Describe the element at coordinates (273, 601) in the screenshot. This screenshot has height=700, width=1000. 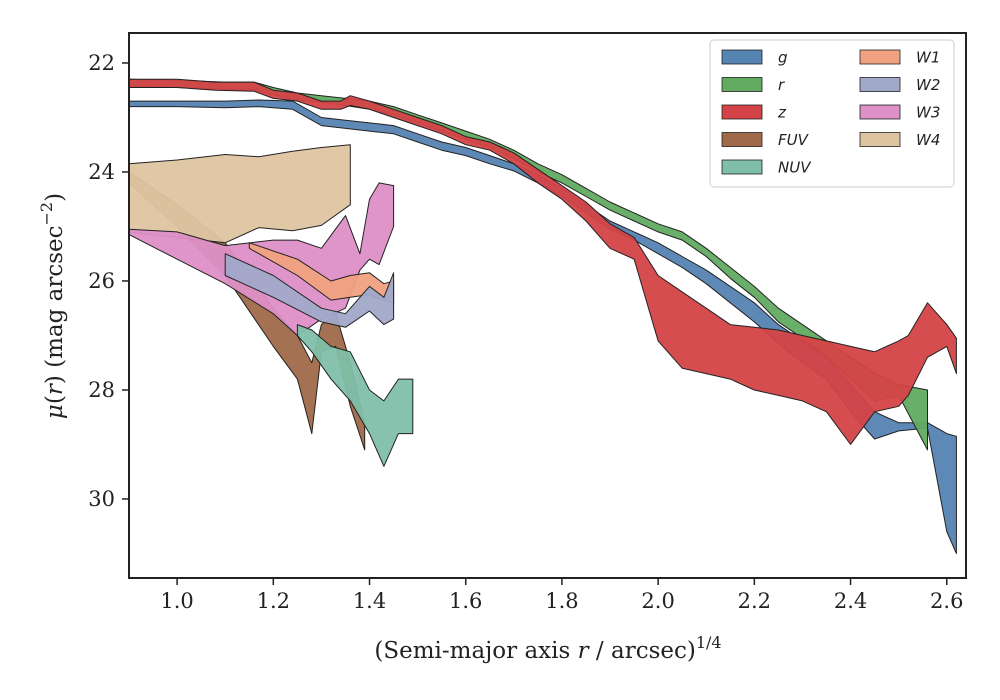
I see `x-tick-label: 1.2` at that location.